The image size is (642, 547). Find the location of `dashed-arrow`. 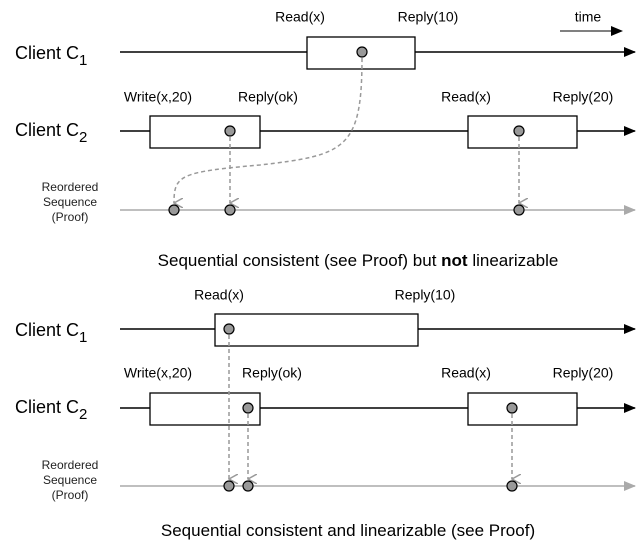

dashed-arrow is located at coordinates (268, 130).